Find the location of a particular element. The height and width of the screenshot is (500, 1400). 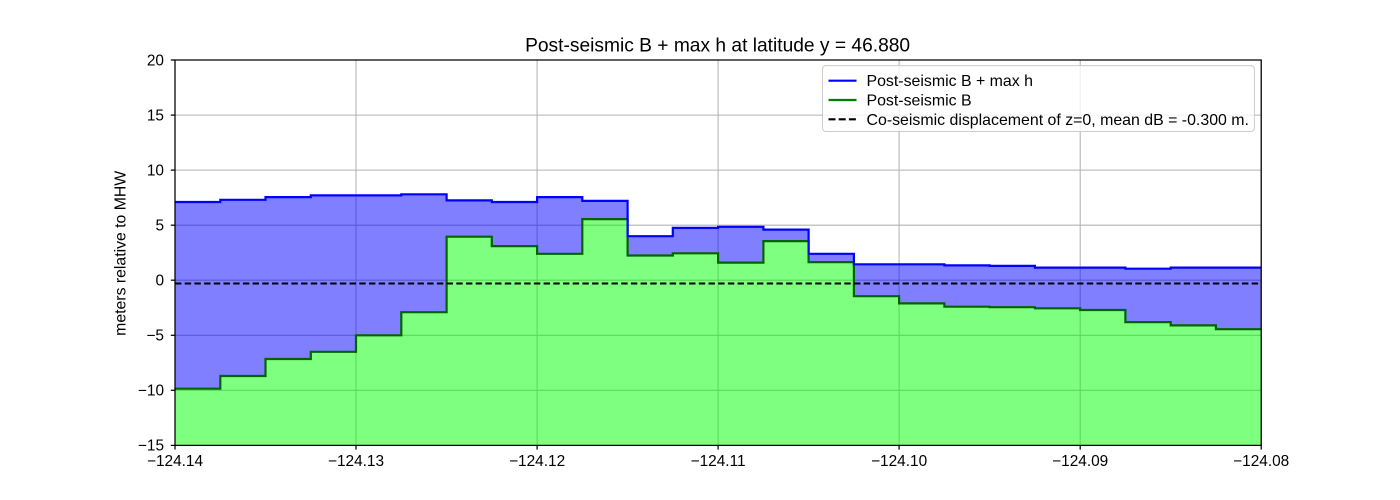

svg-text: Post-seismic B is located at coordinates (919, 101).